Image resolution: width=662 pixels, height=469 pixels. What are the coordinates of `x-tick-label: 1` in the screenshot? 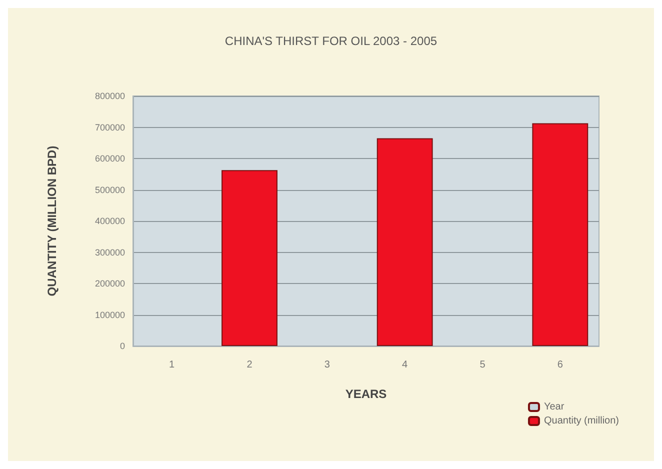 It's located at (172, 365).